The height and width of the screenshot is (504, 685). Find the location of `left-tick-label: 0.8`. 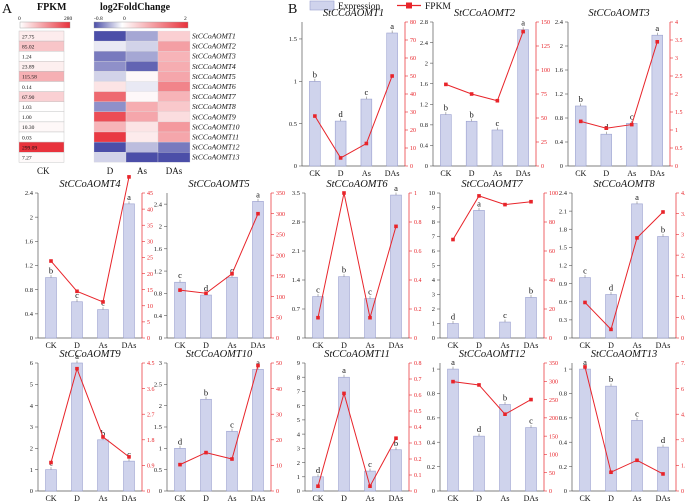

left-tick-label: 0.8 is located at coordinates (563, 394).